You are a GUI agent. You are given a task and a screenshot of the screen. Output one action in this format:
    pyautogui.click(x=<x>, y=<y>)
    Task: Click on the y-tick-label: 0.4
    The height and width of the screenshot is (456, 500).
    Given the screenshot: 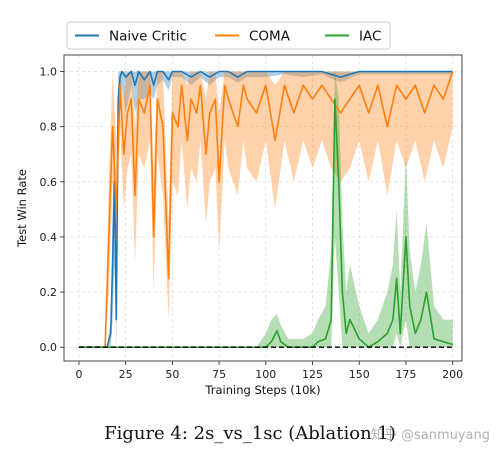 What is the action you would take?
    pyautogui.click(x=49, y=237)
    